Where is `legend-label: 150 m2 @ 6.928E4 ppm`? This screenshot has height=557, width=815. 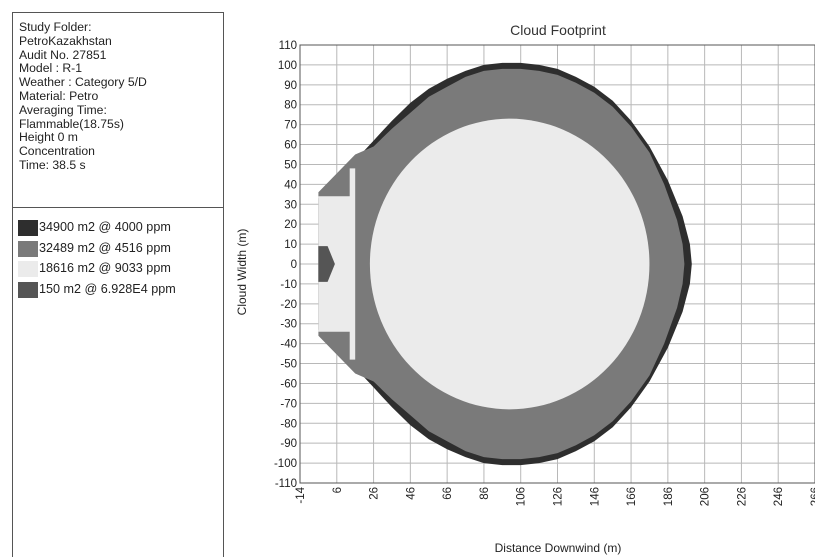 legend-label: 150 m2 @ 6.928E4 ppm is located at coordinates (107, 288).